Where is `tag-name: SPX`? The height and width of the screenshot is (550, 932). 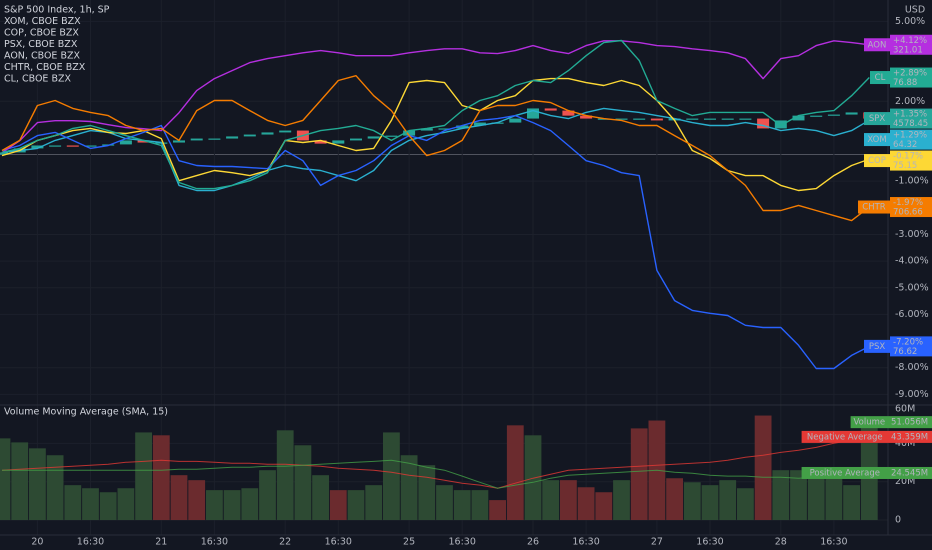
tag-name: SPX is located at coordinates (877, 119).